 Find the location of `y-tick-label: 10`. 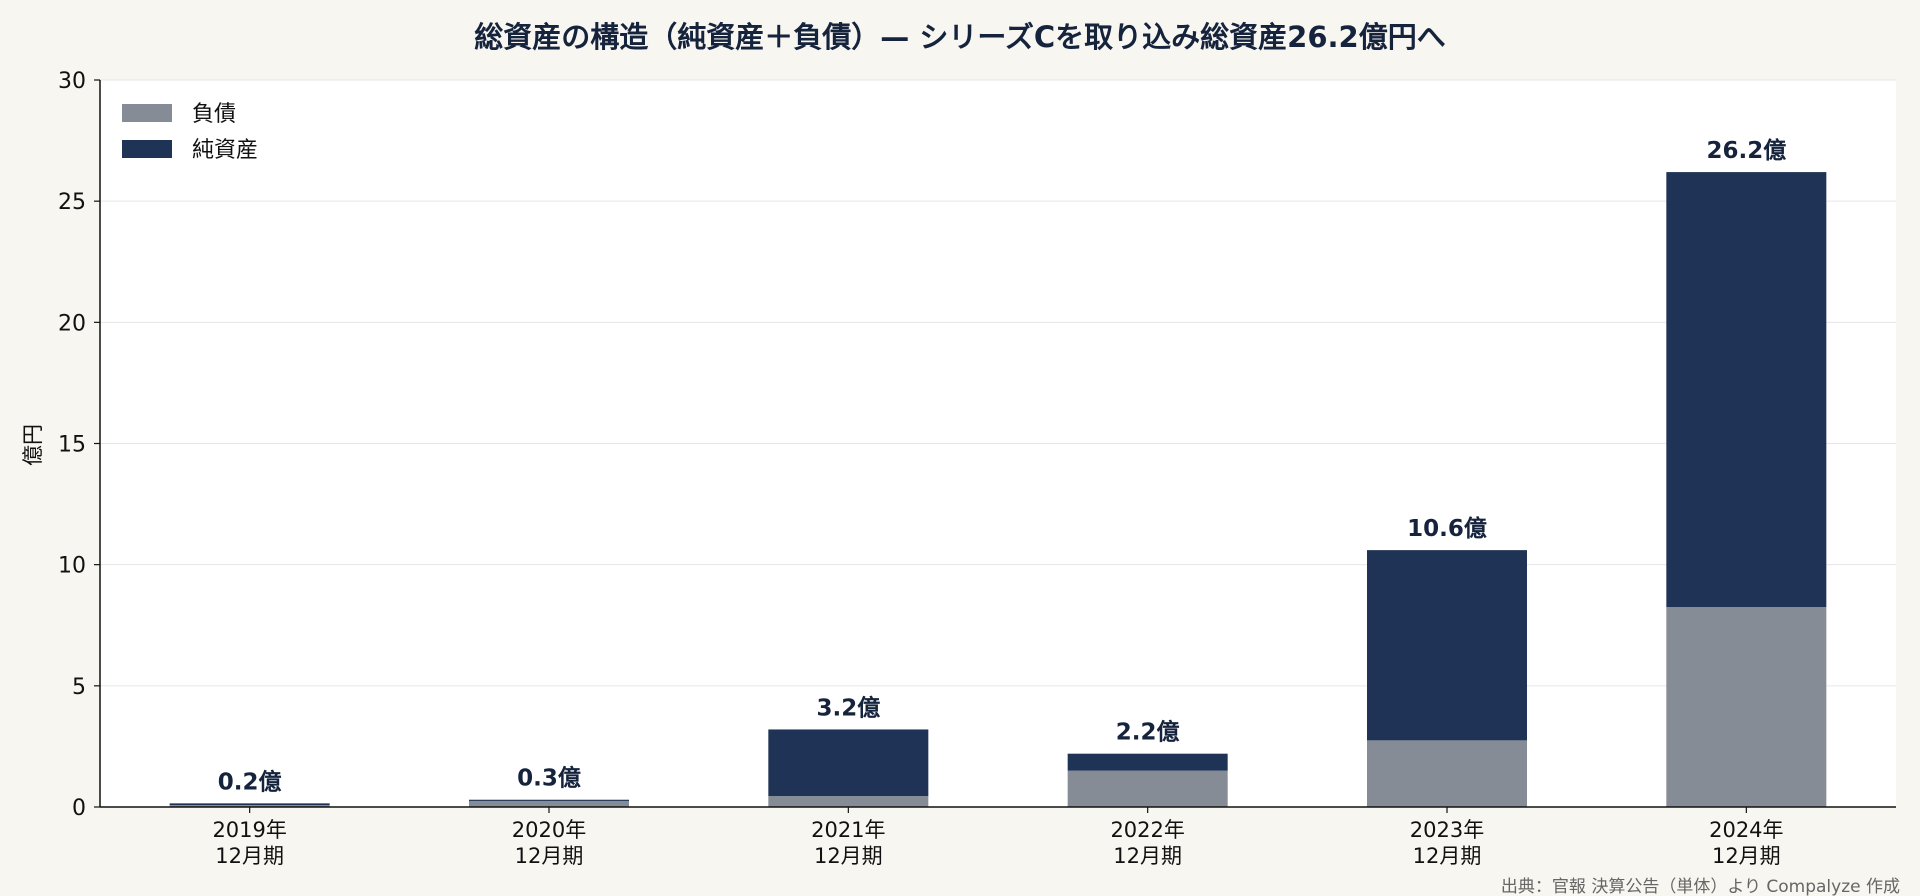

y-tick-label: 10 is located at coordinates (72, 566).